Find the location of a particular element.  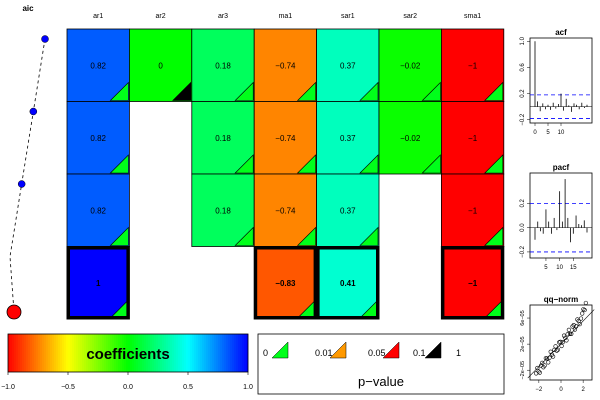

colorbar-tick-label: 1.0 is located at coordinates (248, 387).